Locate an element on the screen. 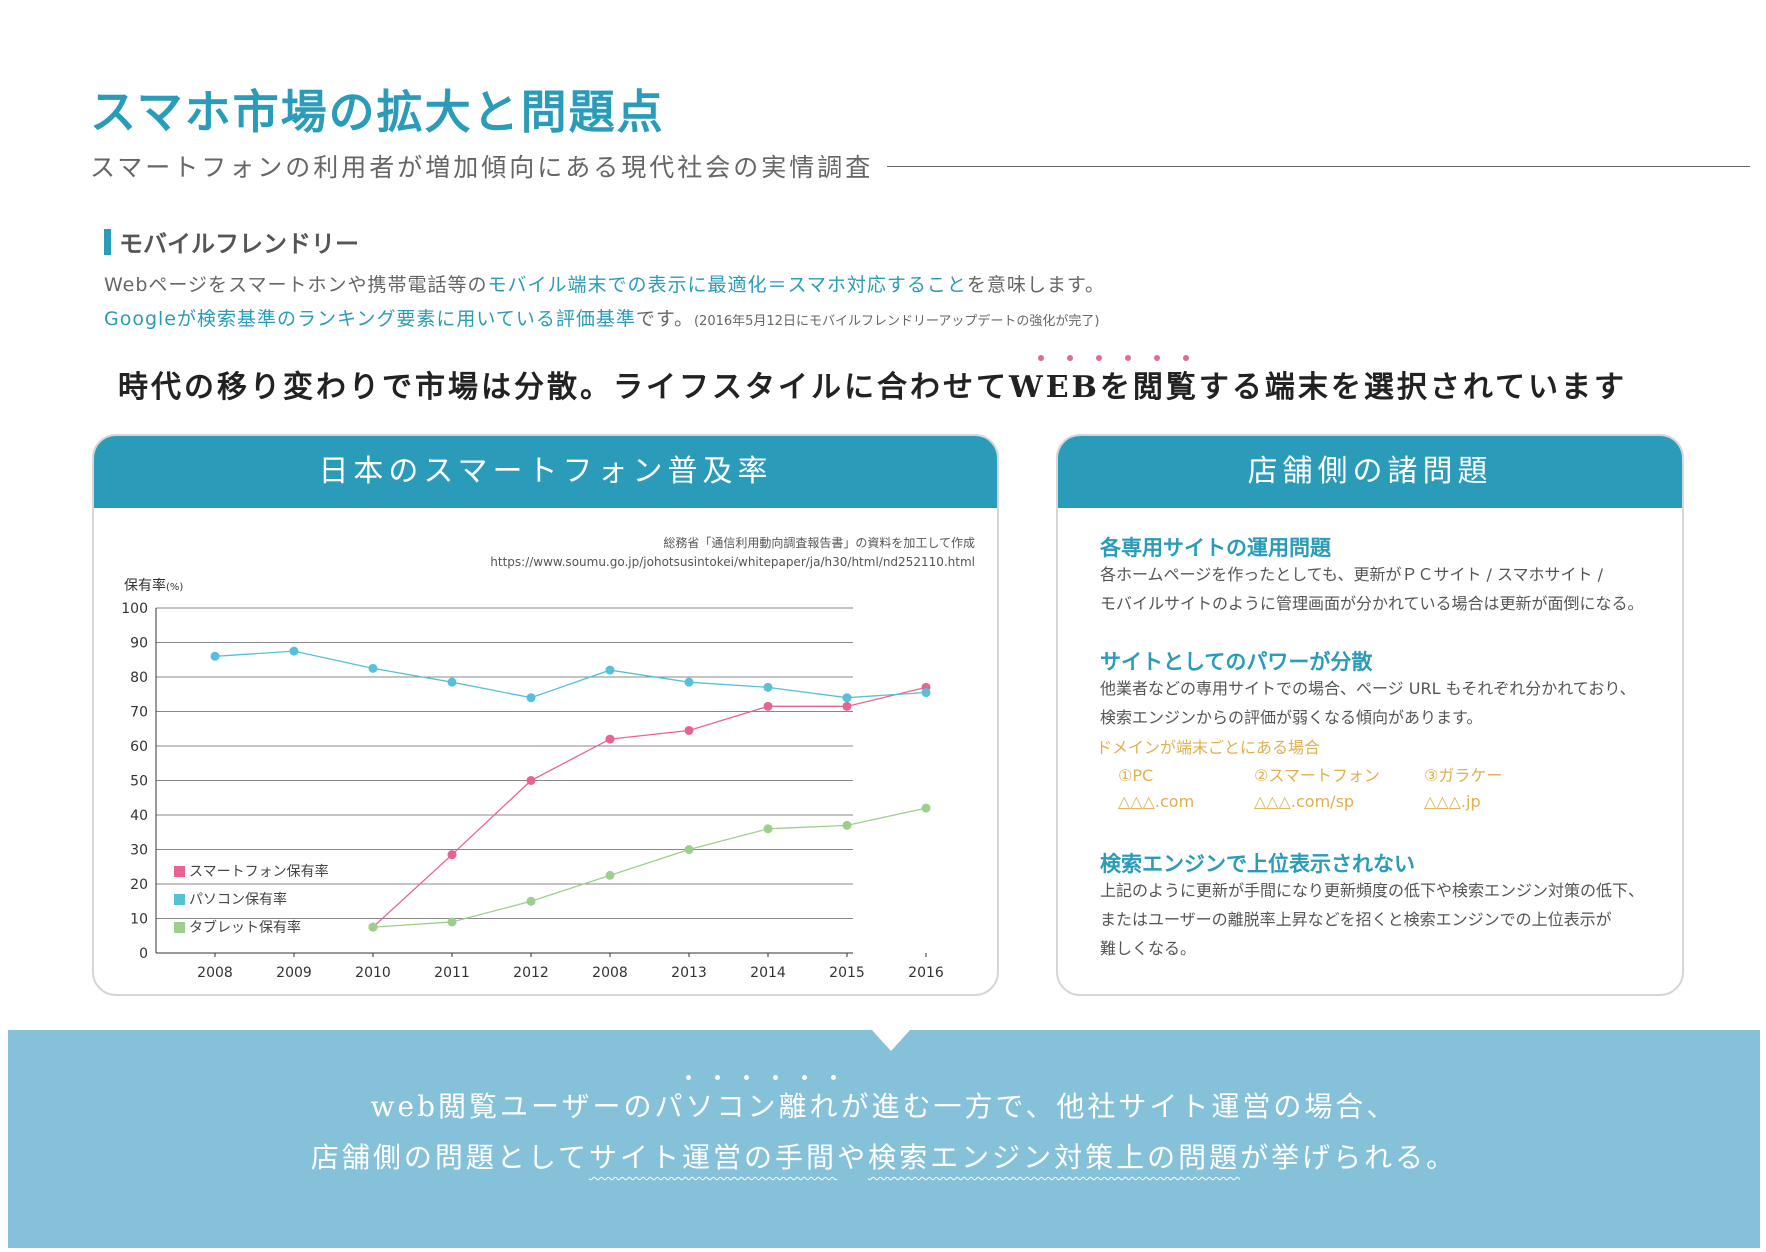 The image size is (1766, 1252). x-tick-label: 2011 is located at coordinates (452, 973).